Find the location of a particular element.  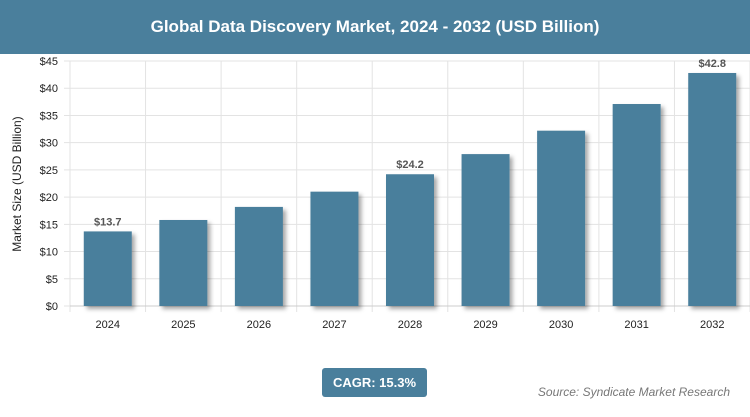

x-tick-label: 2027 is located at coordinates (334, 325).